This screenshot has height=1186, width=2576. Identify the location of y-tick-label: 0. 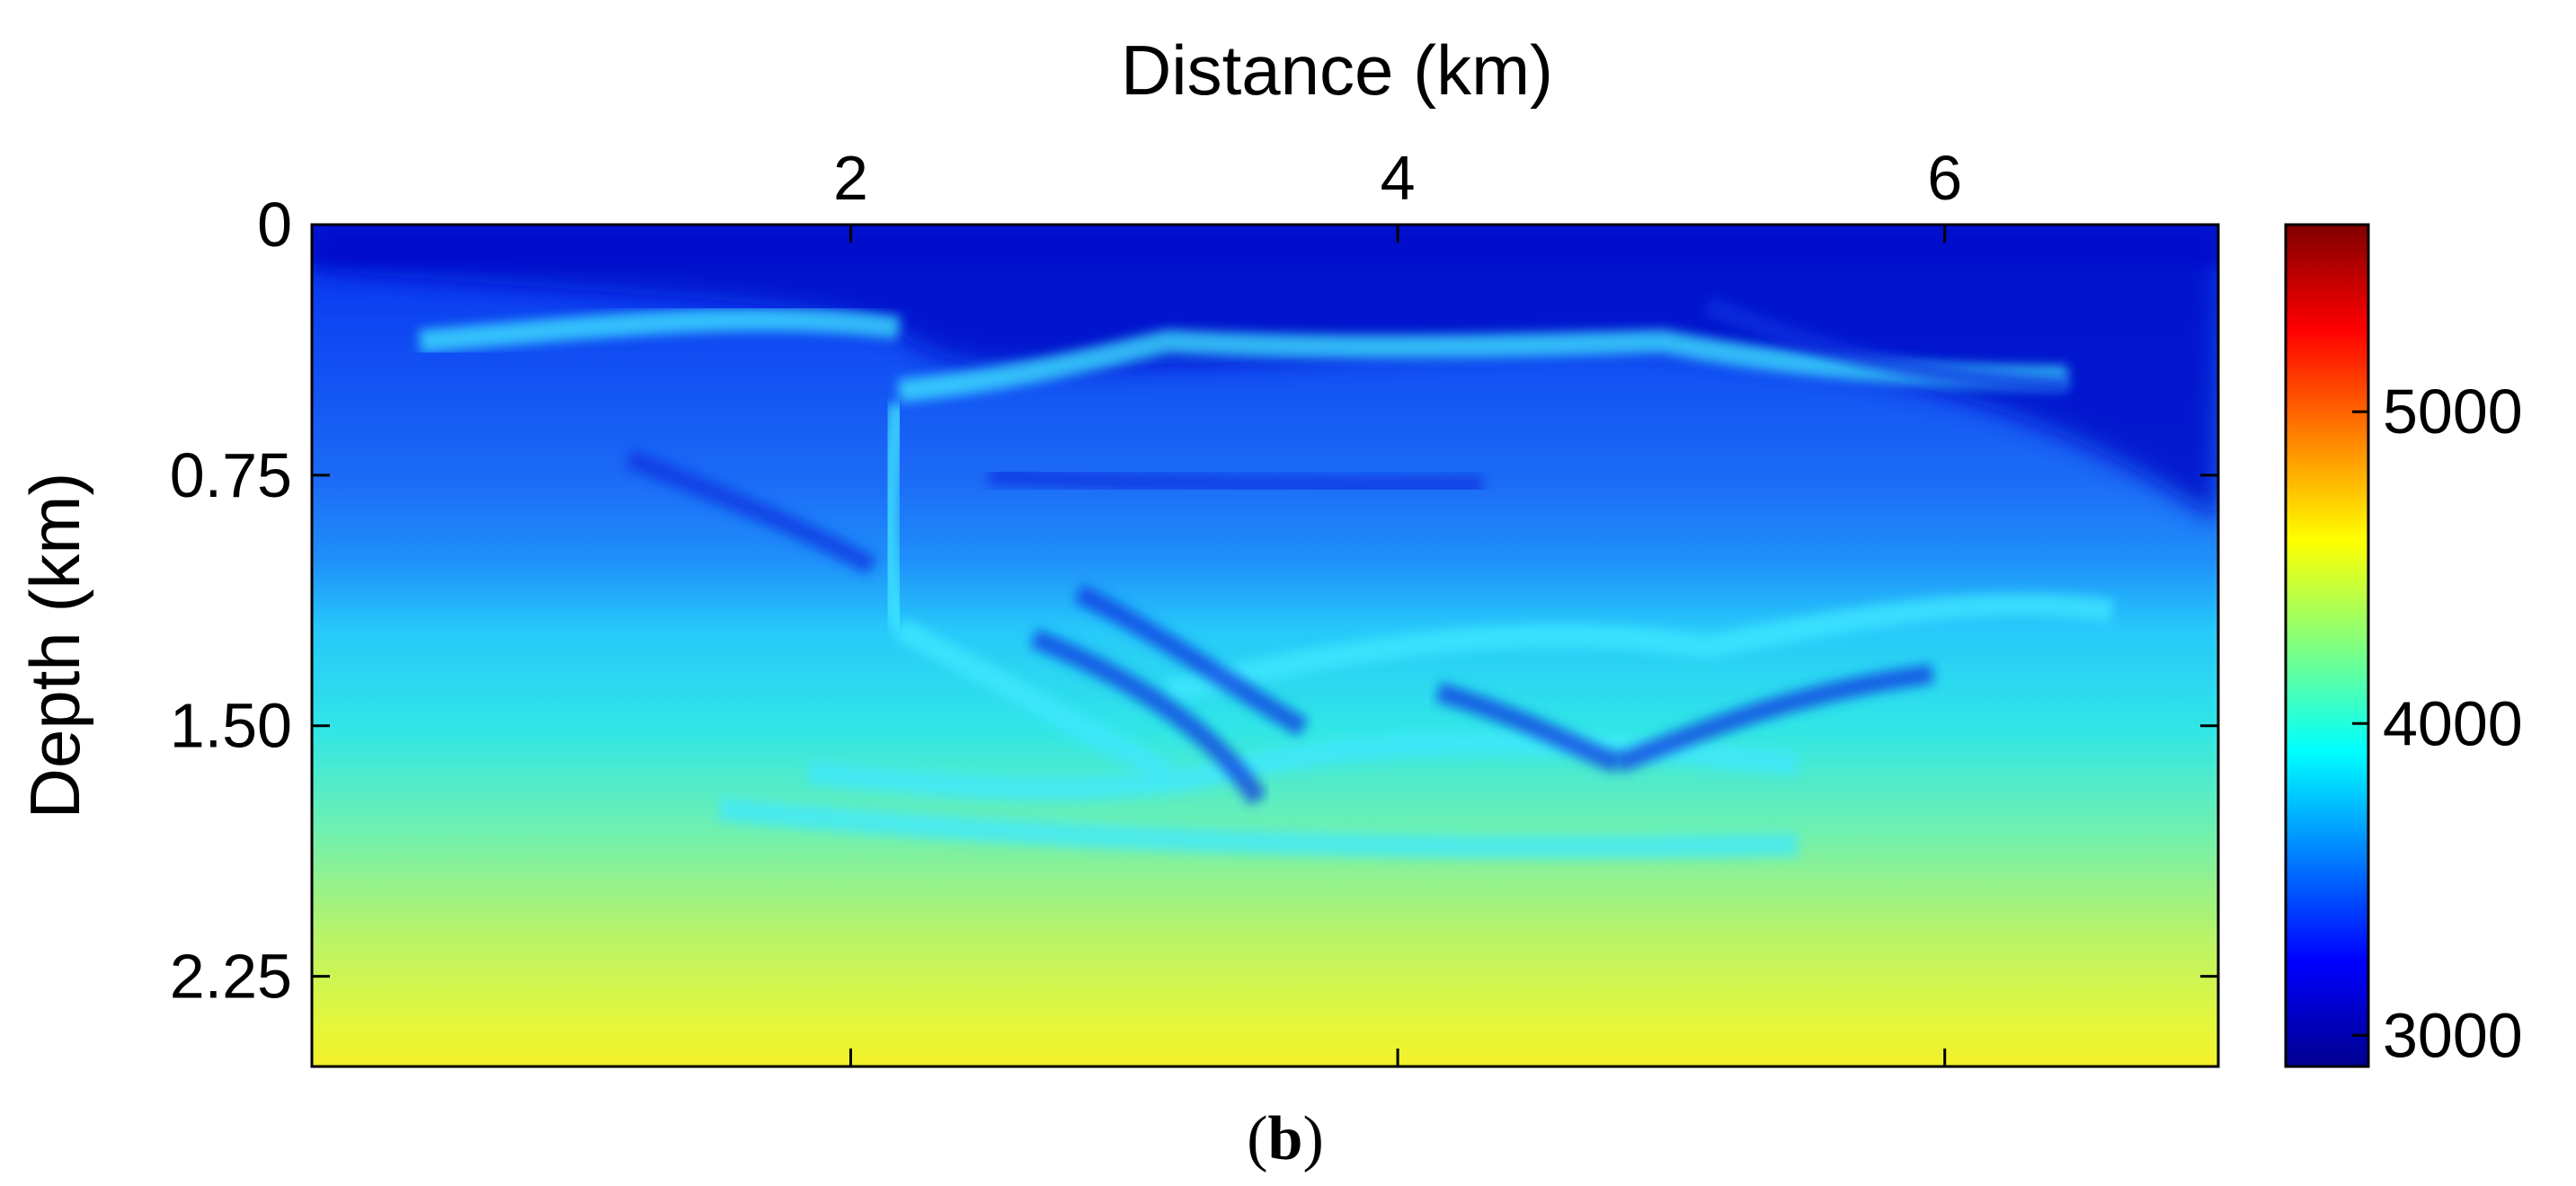
(274, 225).